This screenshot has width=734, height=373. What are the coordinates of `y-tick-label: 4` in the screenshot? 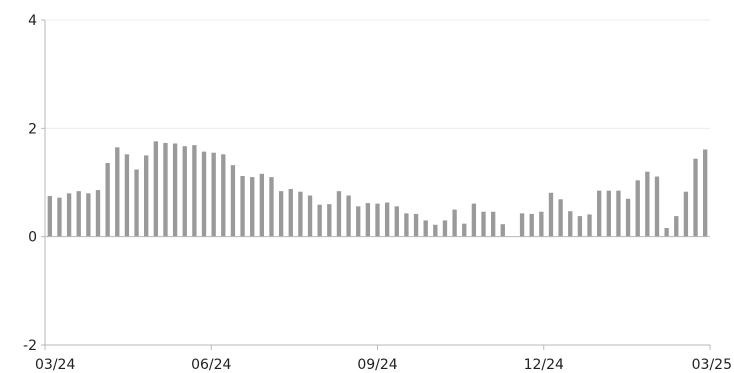 It's located at (32, 21).